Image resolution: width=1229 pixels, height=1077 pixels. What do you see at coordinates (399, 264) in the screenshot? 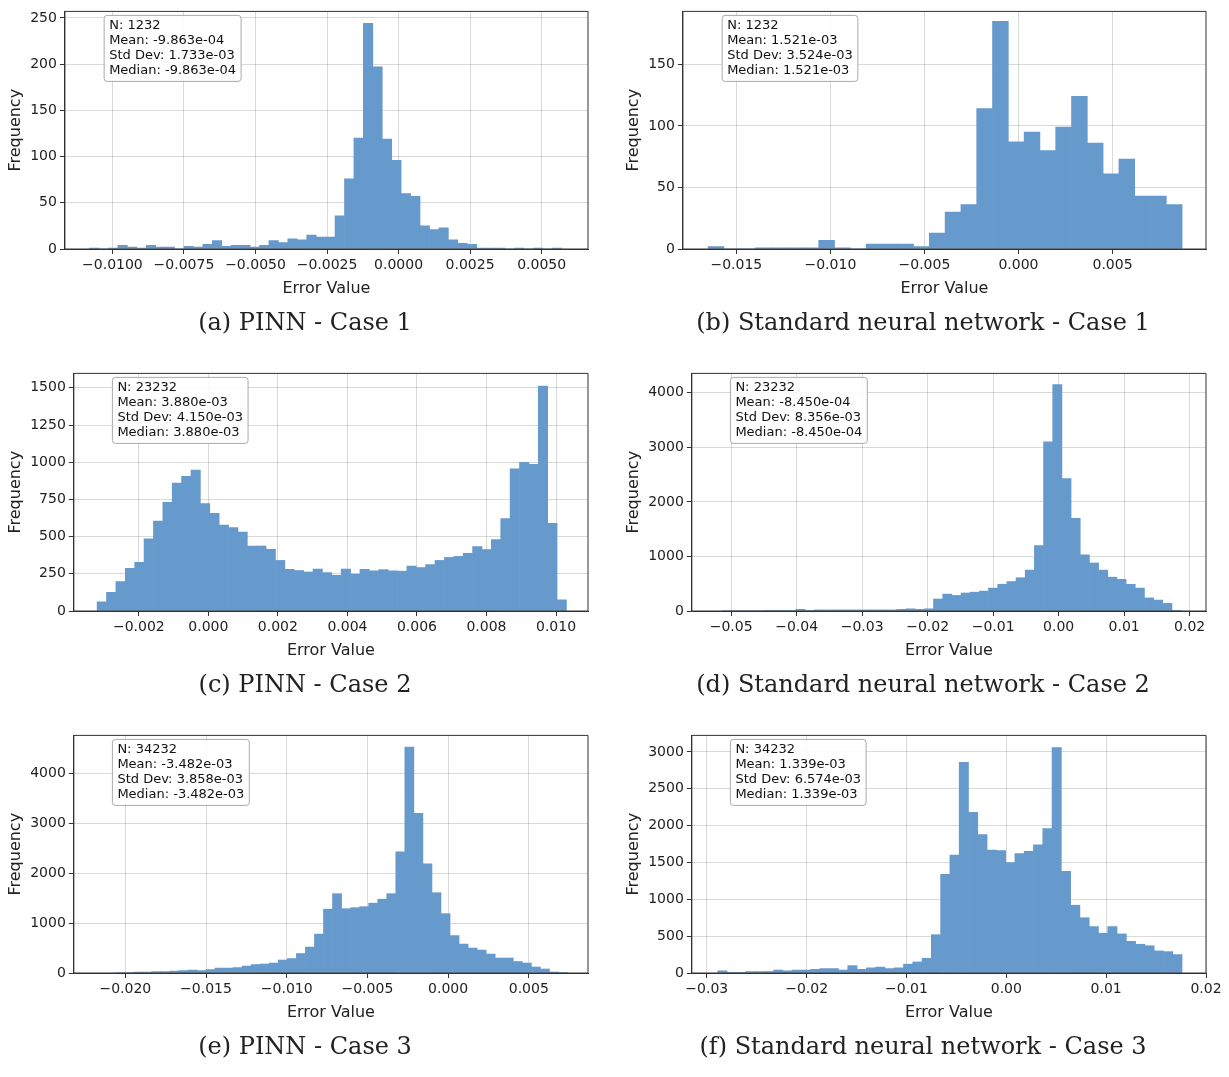
I see `x-tick-label: 0.0000` at bounding box center [399, 264].